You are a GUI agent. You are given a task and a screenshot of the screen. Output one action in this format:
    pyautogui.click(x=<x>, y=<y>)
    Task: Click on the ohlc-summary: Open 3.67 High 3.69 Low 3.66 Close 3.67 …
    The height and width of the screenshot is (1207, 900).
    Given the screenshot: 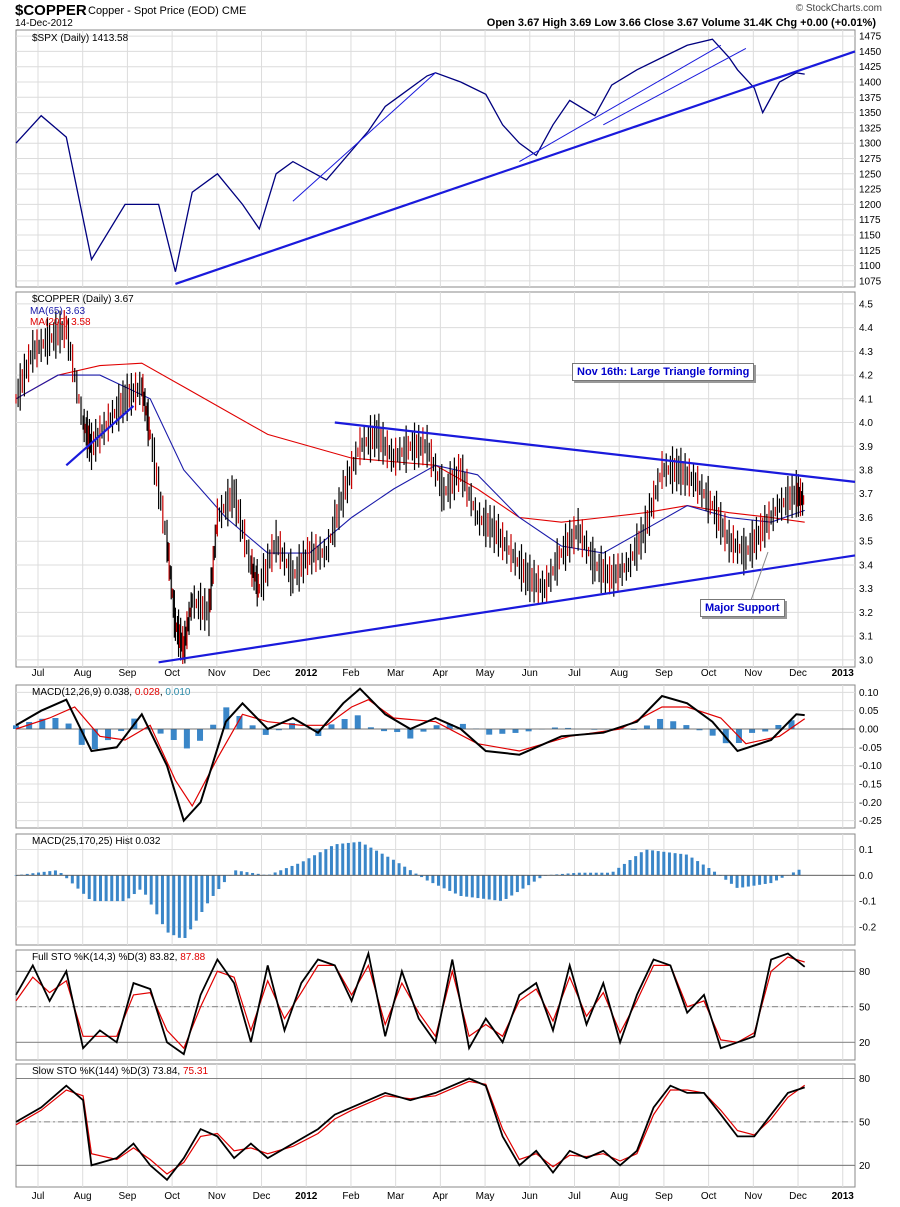 What is the action you would take?
    pyautogui.click(x=681, y=23)
    